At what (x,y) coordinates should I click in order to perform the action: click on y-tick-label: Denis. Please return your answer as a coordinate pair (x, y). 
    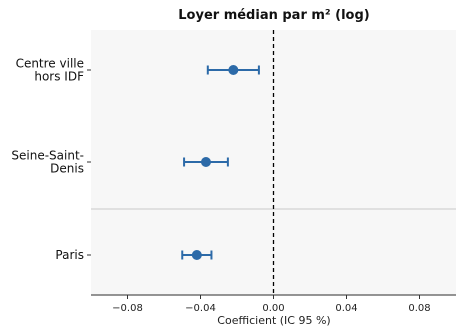
    Looking at the image, I should click on (67, 169).